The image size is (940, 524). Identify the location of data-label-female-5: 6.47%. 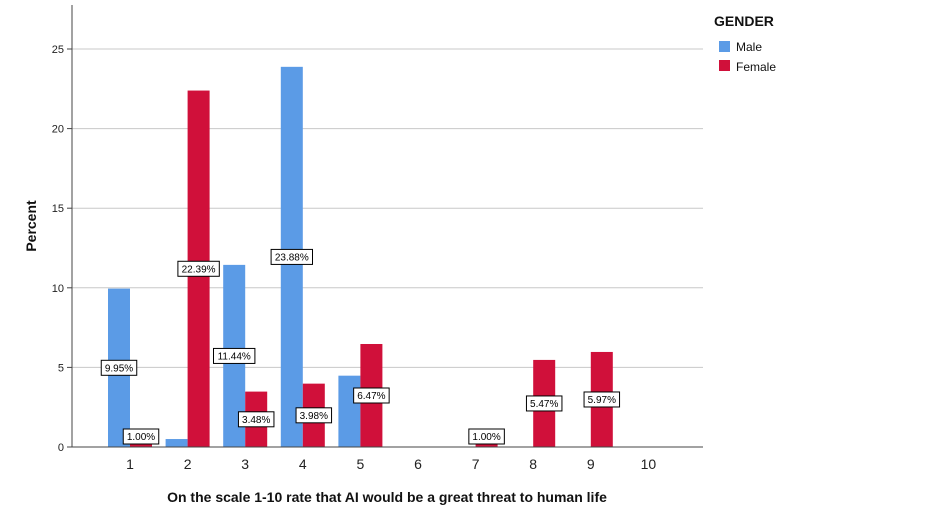
(371, 395).